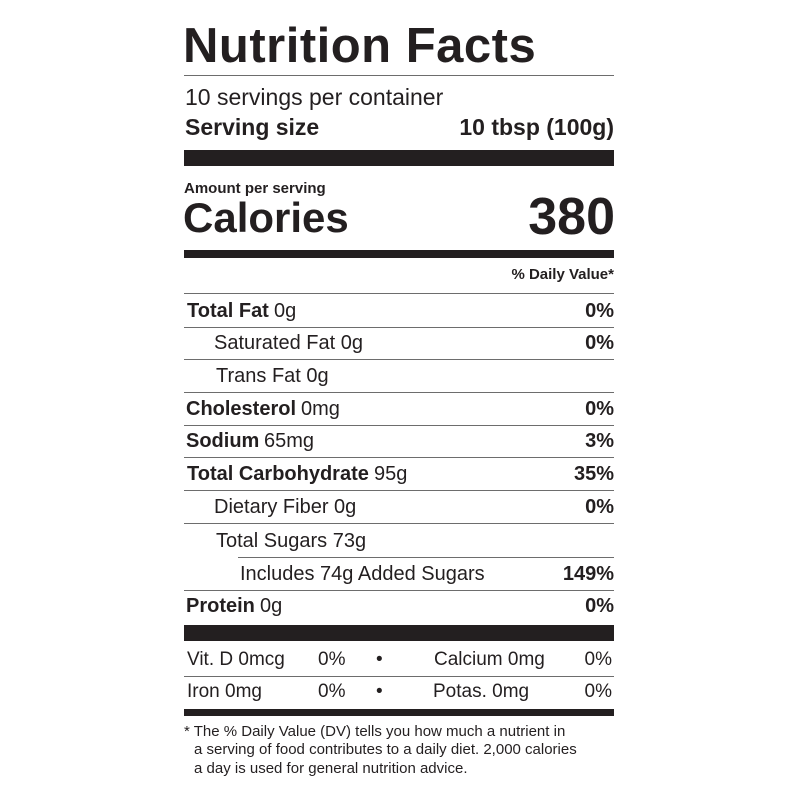 This screenshot has width=800, height=800. What do you see at coordinates (536, 127) in the screenshot?
I see `serving-size-value: 10 tbsp (100g)` at bounding box center [536, 127].